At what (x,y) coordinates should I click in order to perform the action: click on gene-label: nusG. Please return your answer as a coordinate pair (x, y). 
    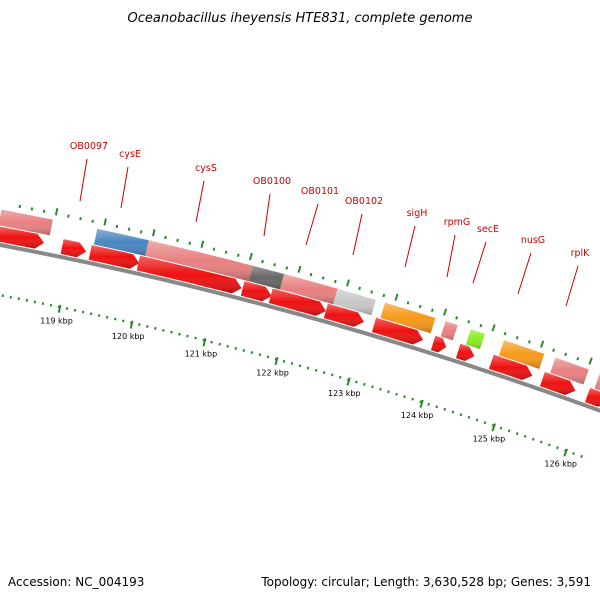
    Looking at the image, I should click on (533, 240).